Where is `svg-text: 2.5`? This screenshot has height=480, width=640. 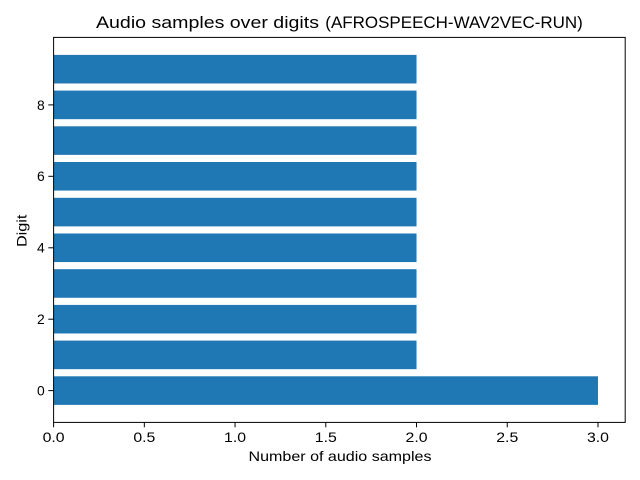
svg-text: 2.5 is located at coordinates (507, 437).